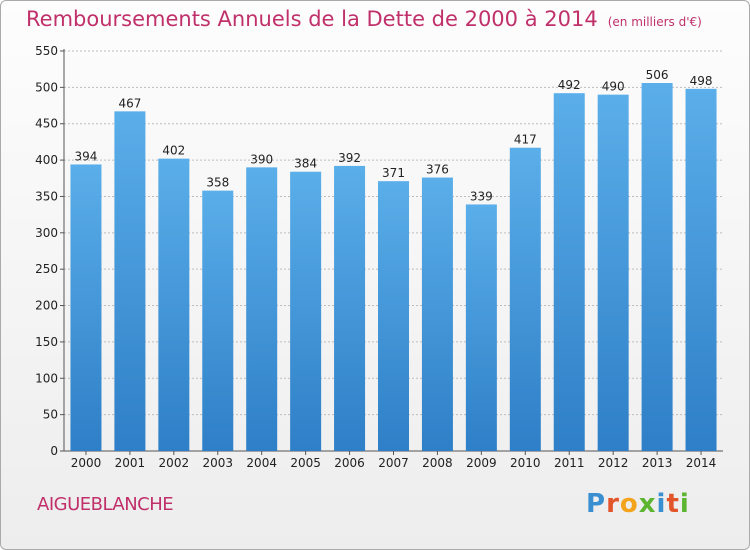 The width and height of the screenshot is (750, 550). What do you see at coordinates (261, 159) in the screenshot?
I see `data-label: 390` at bounding box center [261, 159].